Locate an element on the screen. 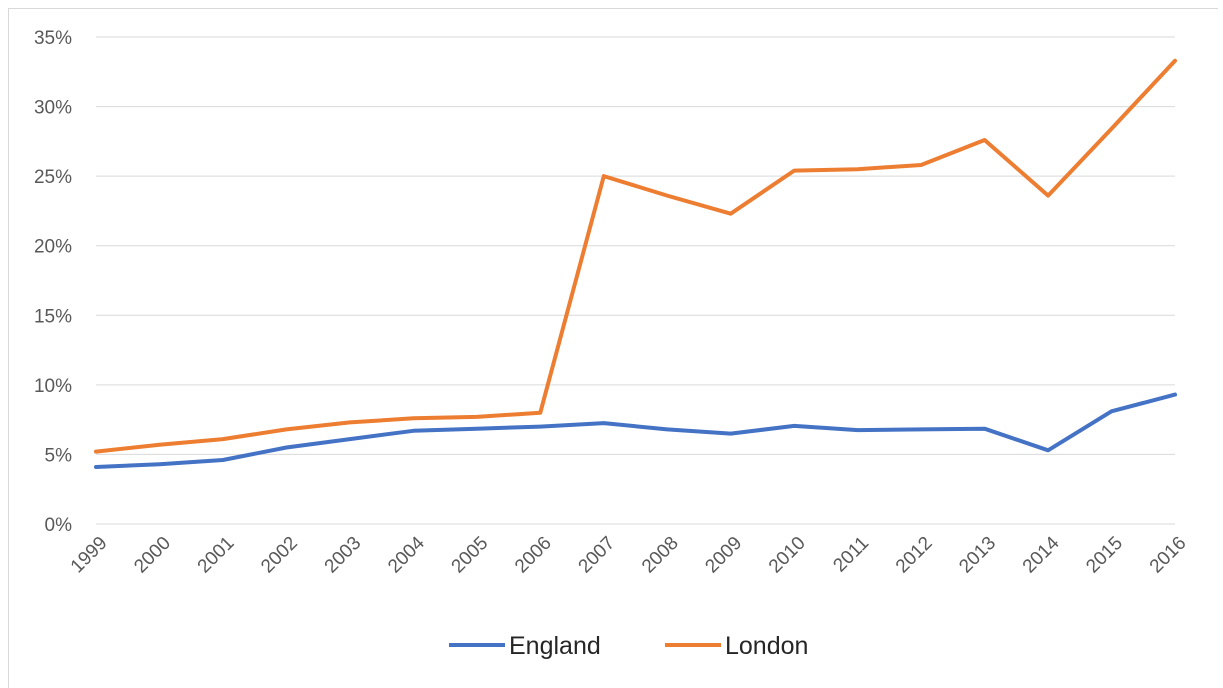  y-tick-label: 10% is located at coordinates (53, 386).